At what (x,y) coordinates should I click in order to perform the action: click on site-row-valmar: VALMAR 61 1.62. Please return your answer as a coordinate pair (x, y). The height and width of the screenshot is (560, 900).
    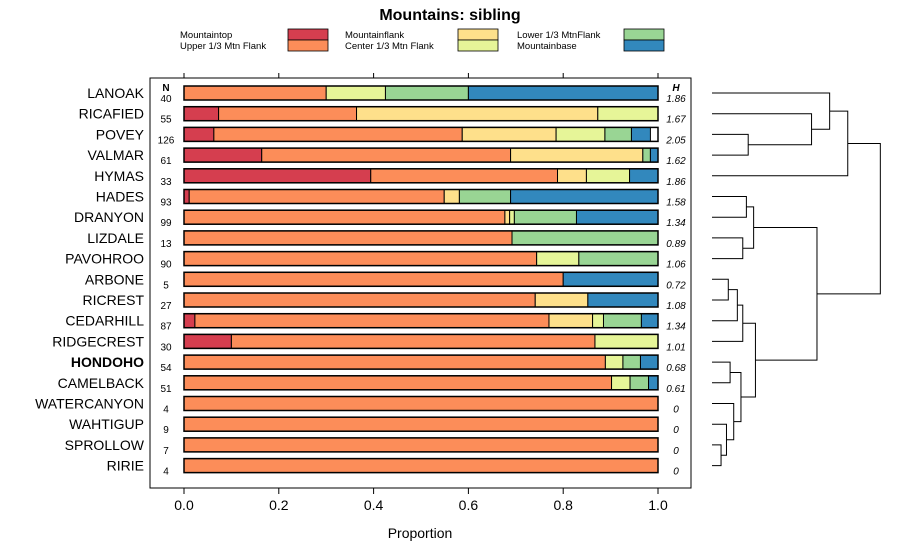
    Looking at the image, I should click on (386, 157).